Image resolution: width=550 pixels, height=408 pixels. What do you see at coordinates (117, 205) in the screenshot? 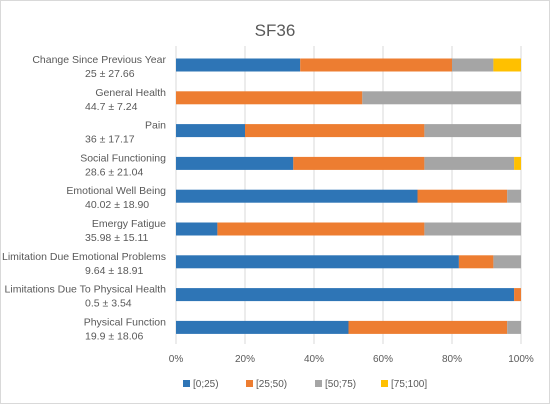
I see `category-stat: 40.02 ± 18.90` at bounding box center [117, 205].